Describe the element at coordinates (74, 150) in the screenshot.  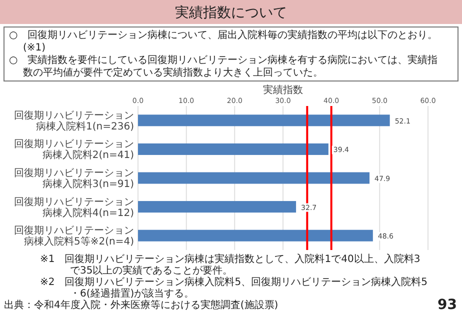
I see `y-tick-label: 回復期リハビリテーション病棟入院料2(n=41)` at that location.